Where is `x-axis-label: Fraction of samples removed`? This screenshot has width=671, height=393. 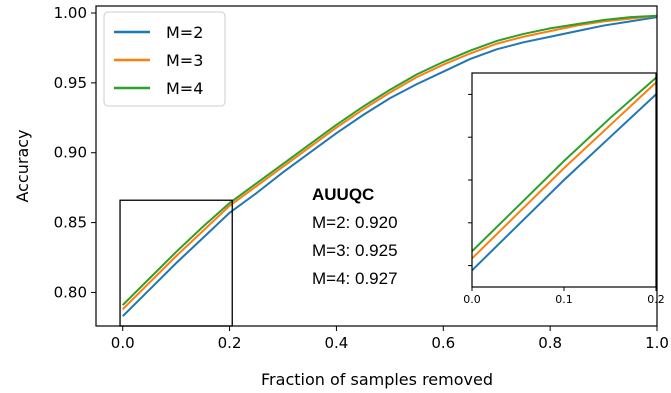
x-axis-label: Fraction of samples removed is located at coordinates (377, 379).